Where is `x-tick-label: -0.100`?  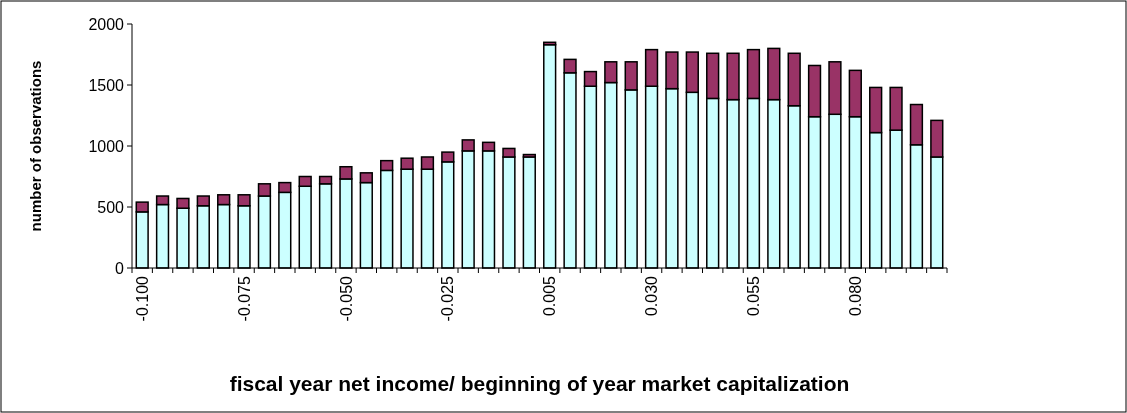 x-tick-label: -0.100 is located at coordinates (142, 298).